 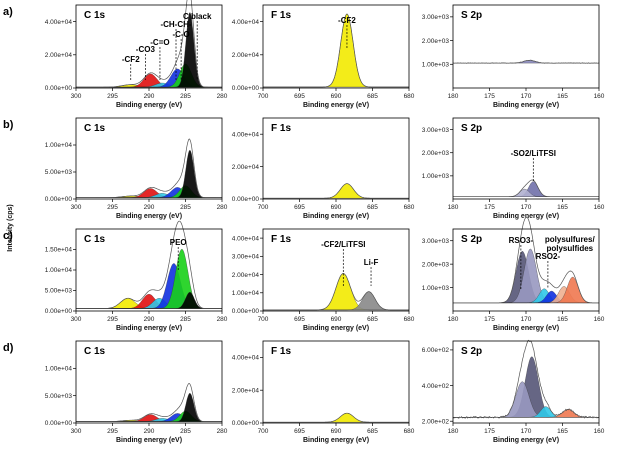 I want to click on y-tick-label: 6.00e+02, so click(x=436, y=350).